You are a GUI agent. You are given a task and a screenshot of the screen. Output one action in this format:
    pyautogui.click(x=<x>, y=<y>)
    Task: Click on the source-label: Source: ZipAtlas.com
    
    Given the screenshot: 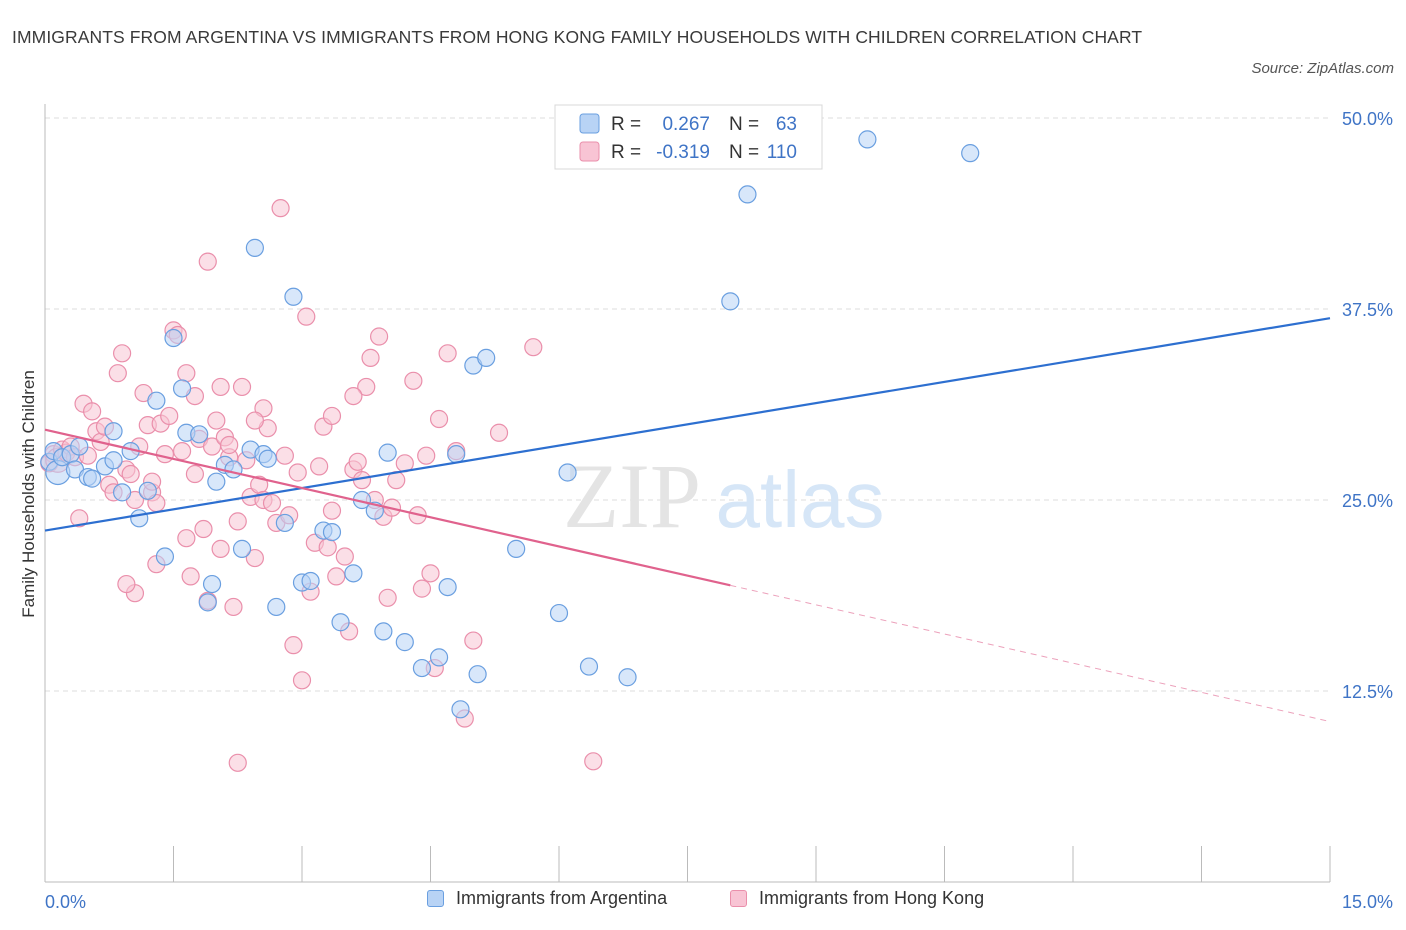 What is the action you would take?
    pyautogui.click(x=1322, y=68)
    